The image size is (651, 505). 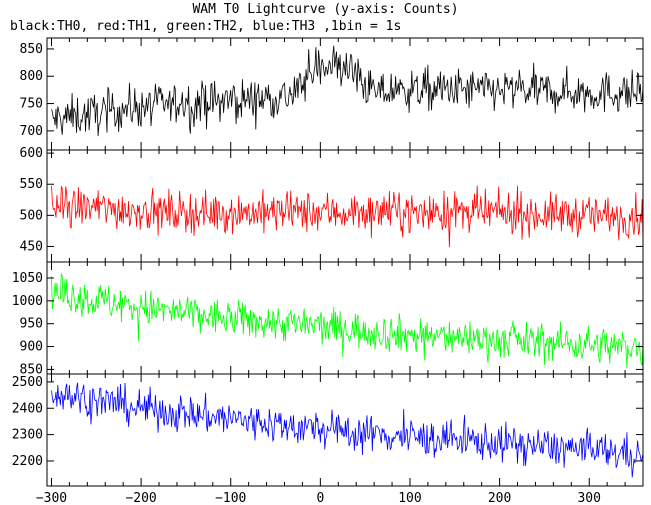 What do you see at coordinates (27, 408) in the screenshot?
I see `y-tick-label: 2400` at bounding box center [27, 408].